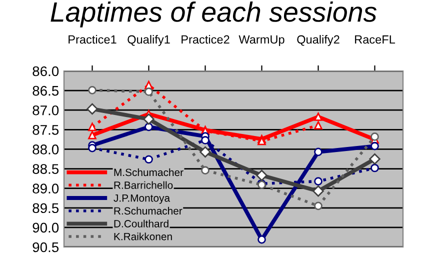 This screenshot has width=427, height=270. I want to click on legend-label: J.P.Montoya, so click(142, 199).